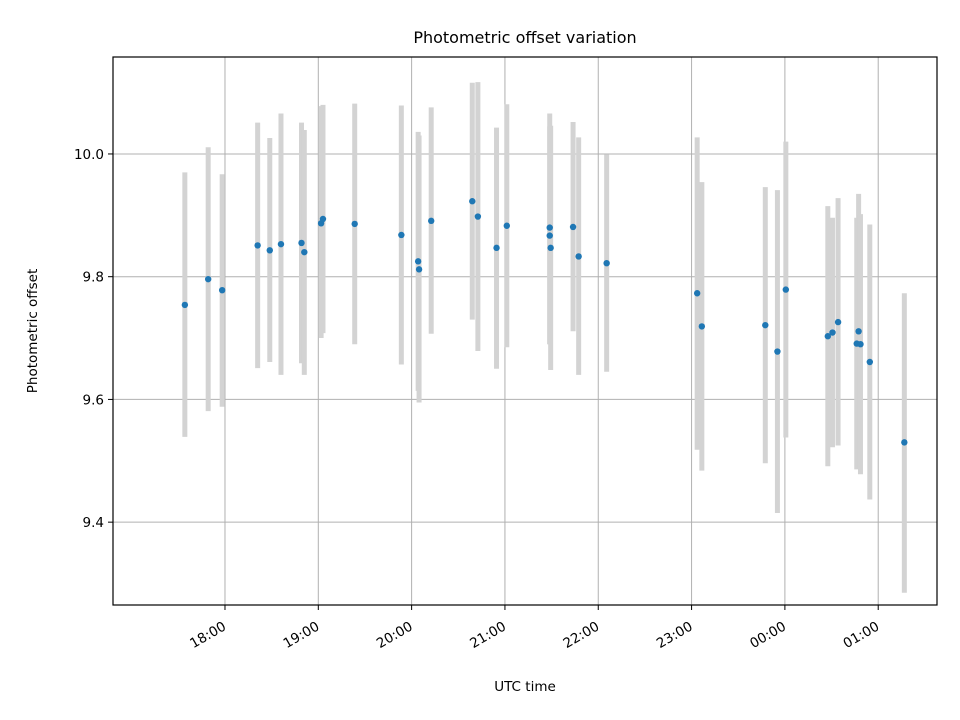 The image size is (960, 720). What do you see at coordinates (675, 635) in the screenshot?
I see `x-tick-label: 23:00` at bounding box center [675, 635].